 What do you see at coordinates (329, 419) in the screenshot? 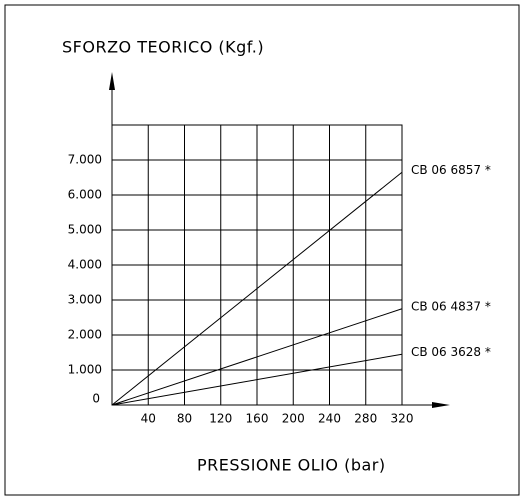
I see `x-tick-label: 240` at bounding box center [329, 419].